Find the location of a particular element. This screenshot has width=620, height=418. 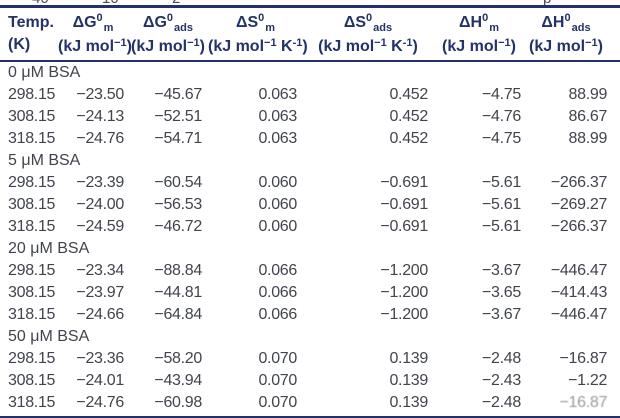

table-cell: −446.47 is located at coordinates (579, 314).